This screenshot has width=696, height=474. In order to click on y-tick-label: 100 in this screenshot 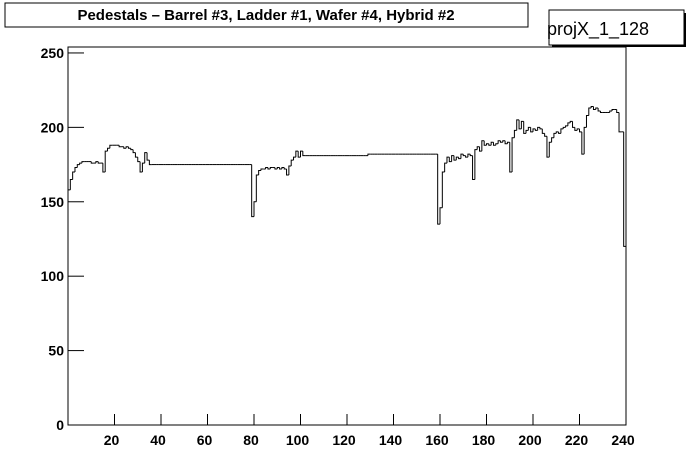, I will do `click(53, 276)`.